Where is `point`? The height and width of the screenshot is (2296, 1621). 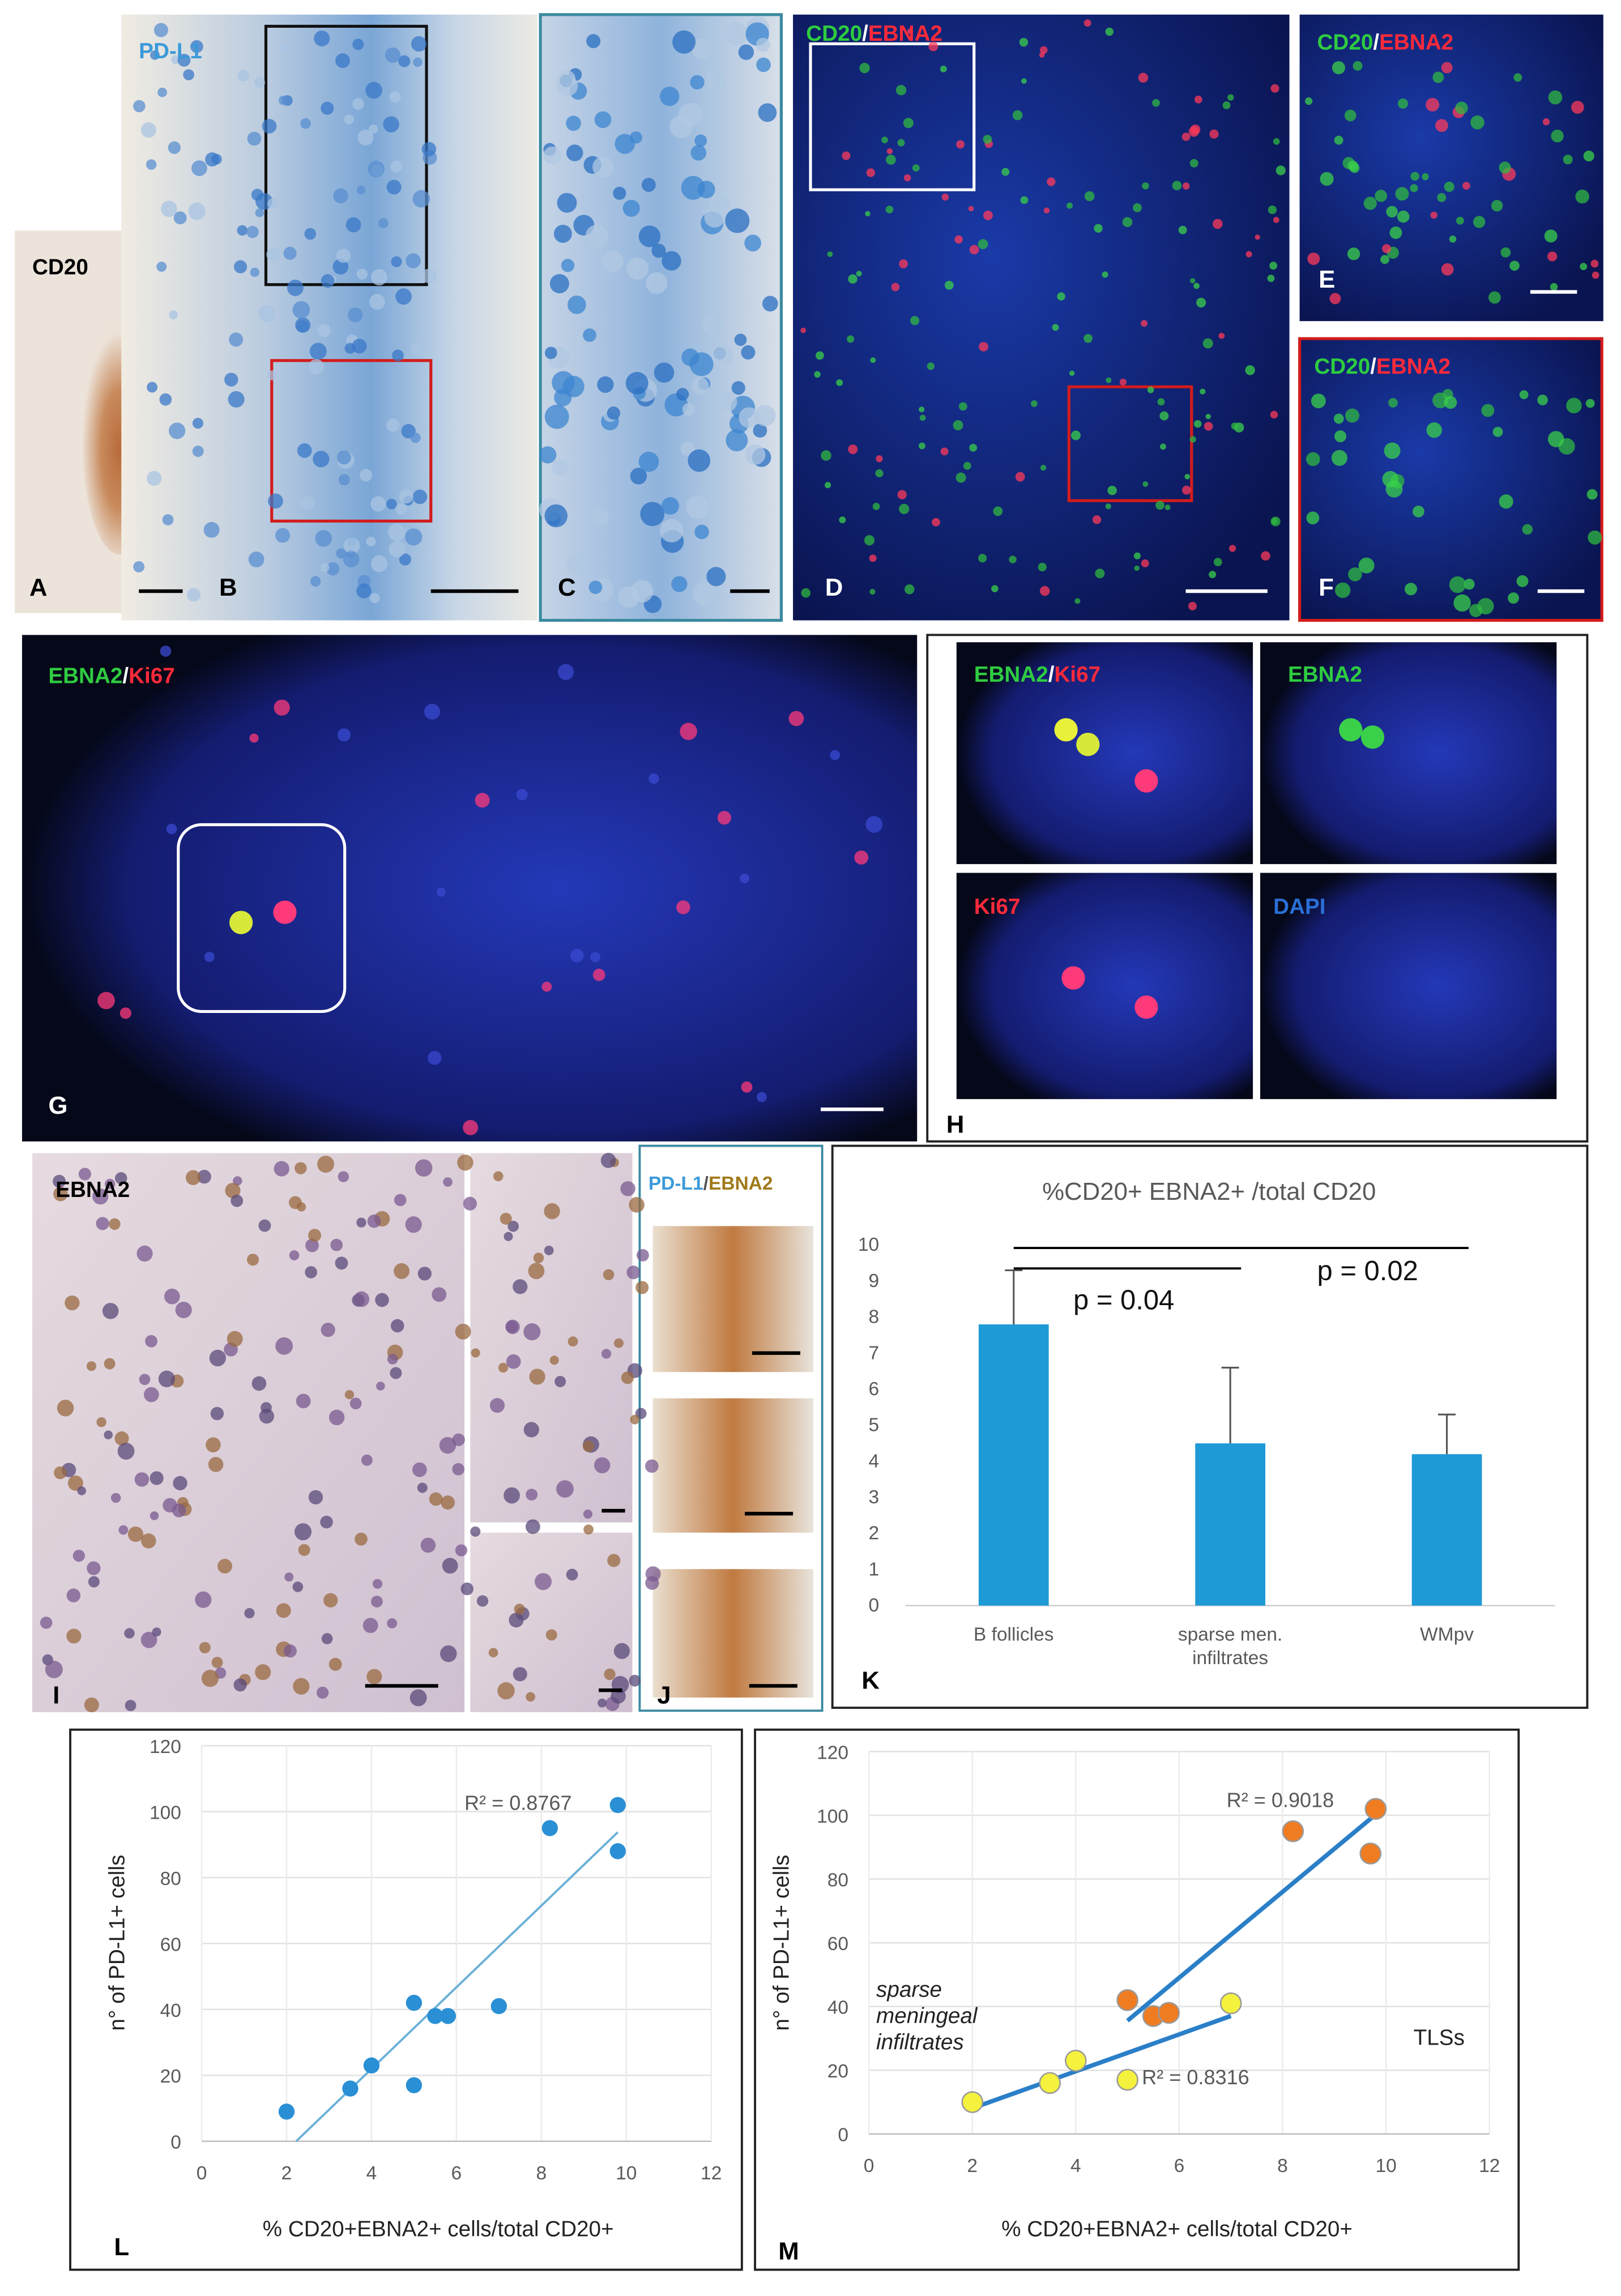 point is located at coordinates (414, 2003).